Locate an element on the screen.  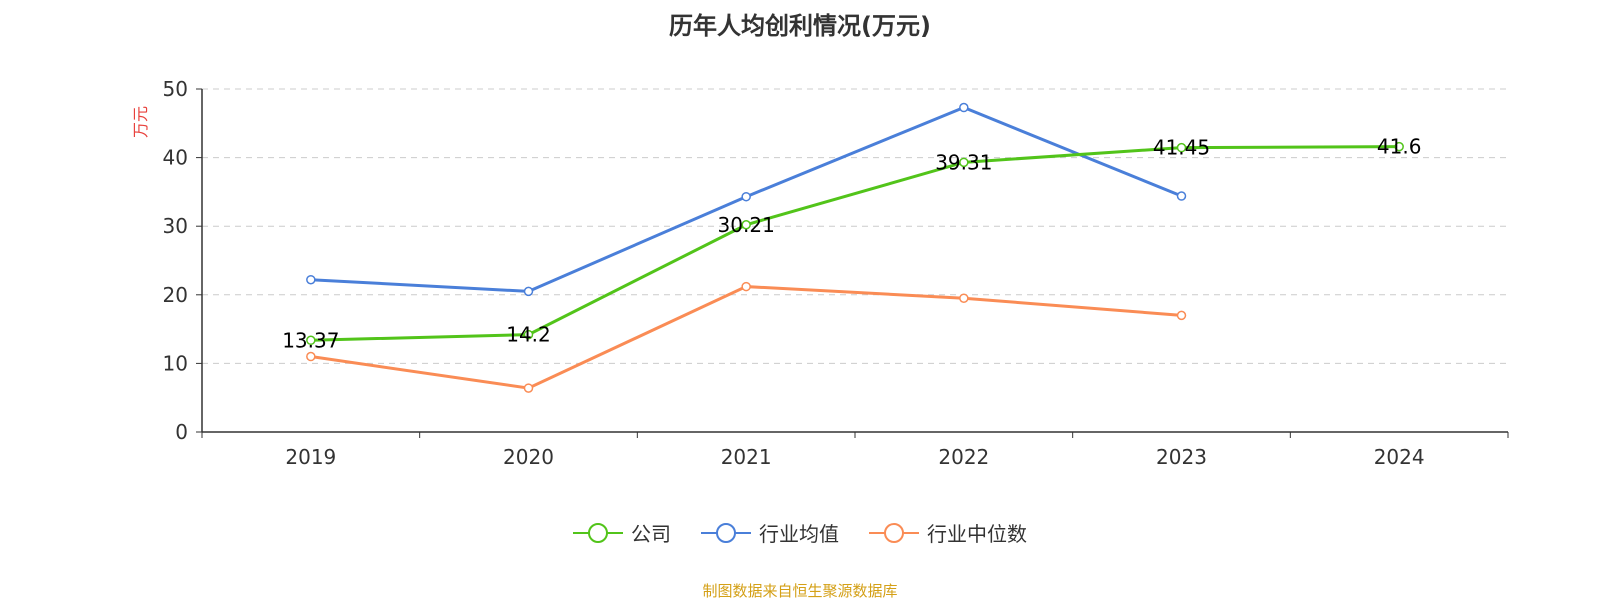
x-tick-label: 2024 is located at coordinates (1399, 457).